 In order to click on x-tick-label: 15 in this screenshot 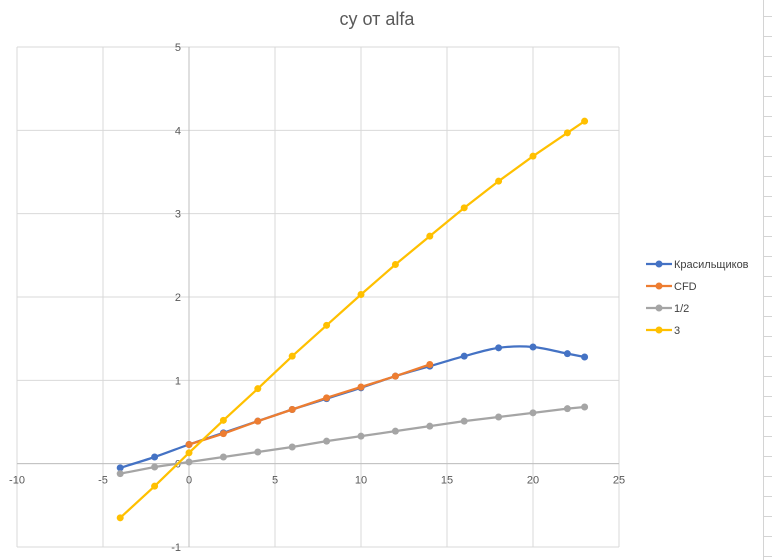, I will do `click(447, 481)`.